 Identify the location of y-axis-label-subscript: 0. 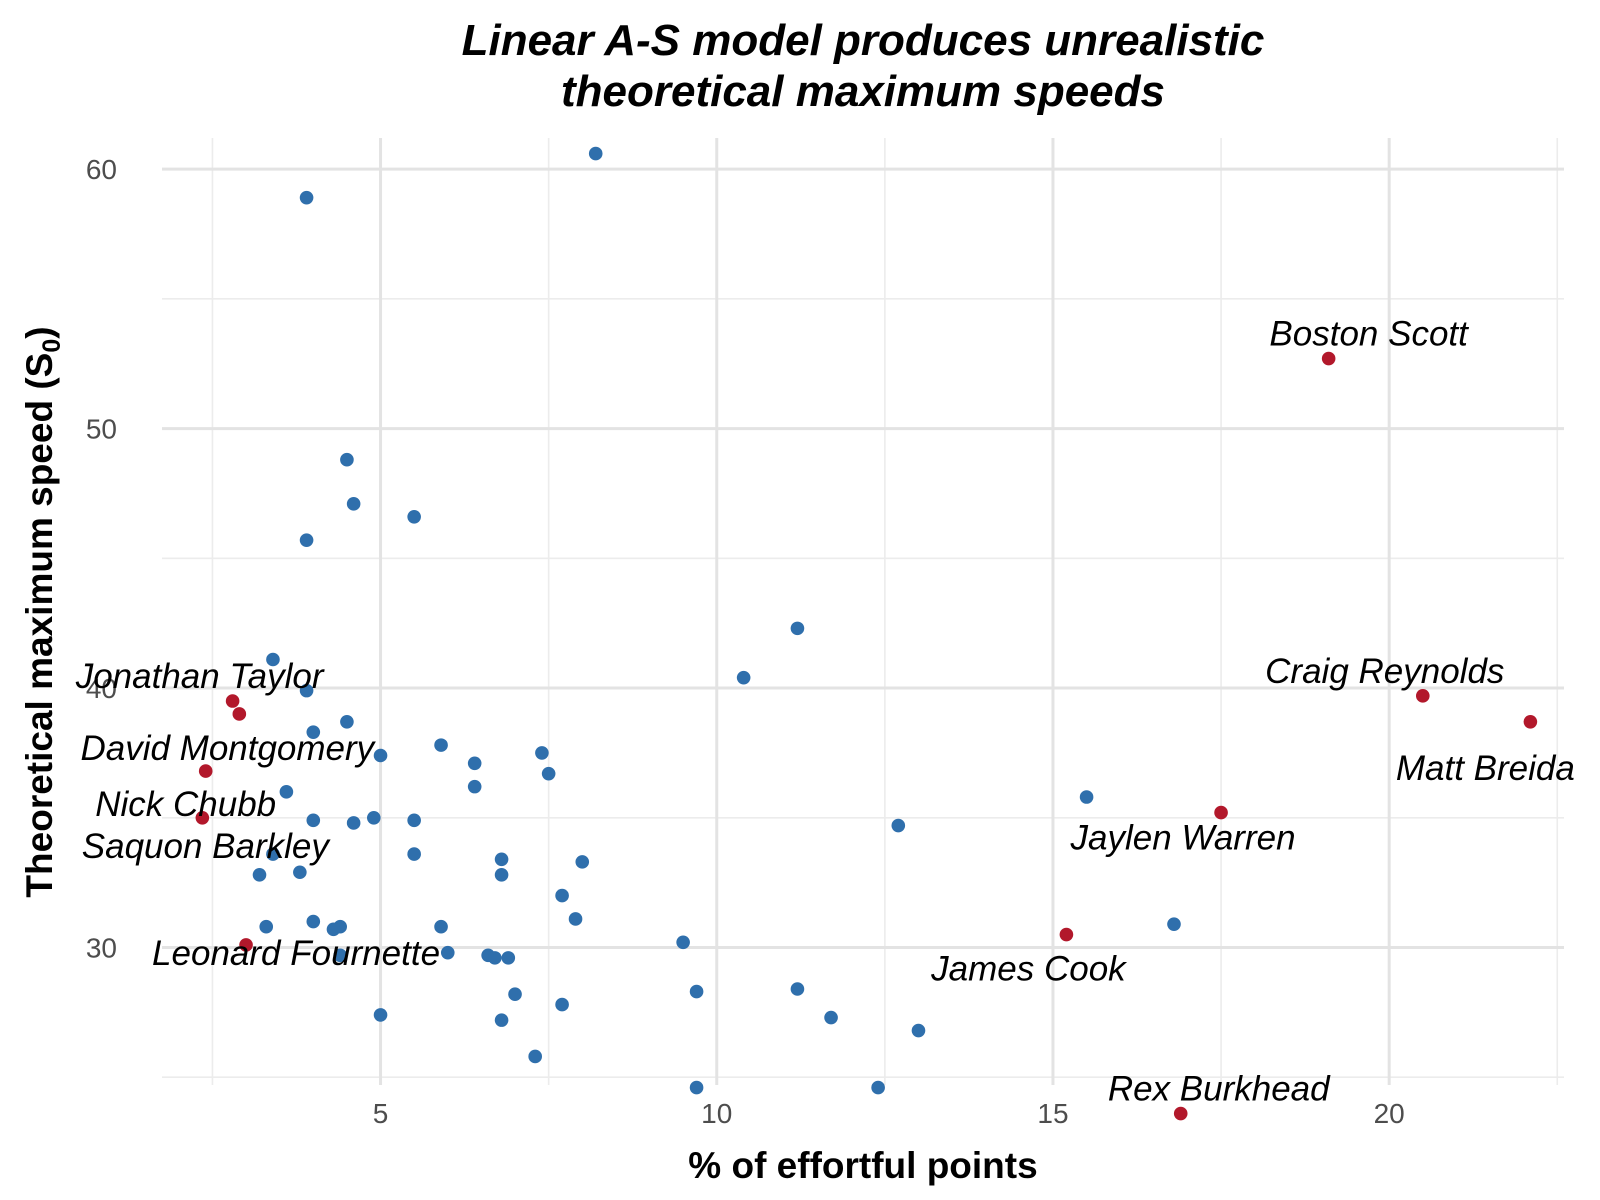
(52, 346).